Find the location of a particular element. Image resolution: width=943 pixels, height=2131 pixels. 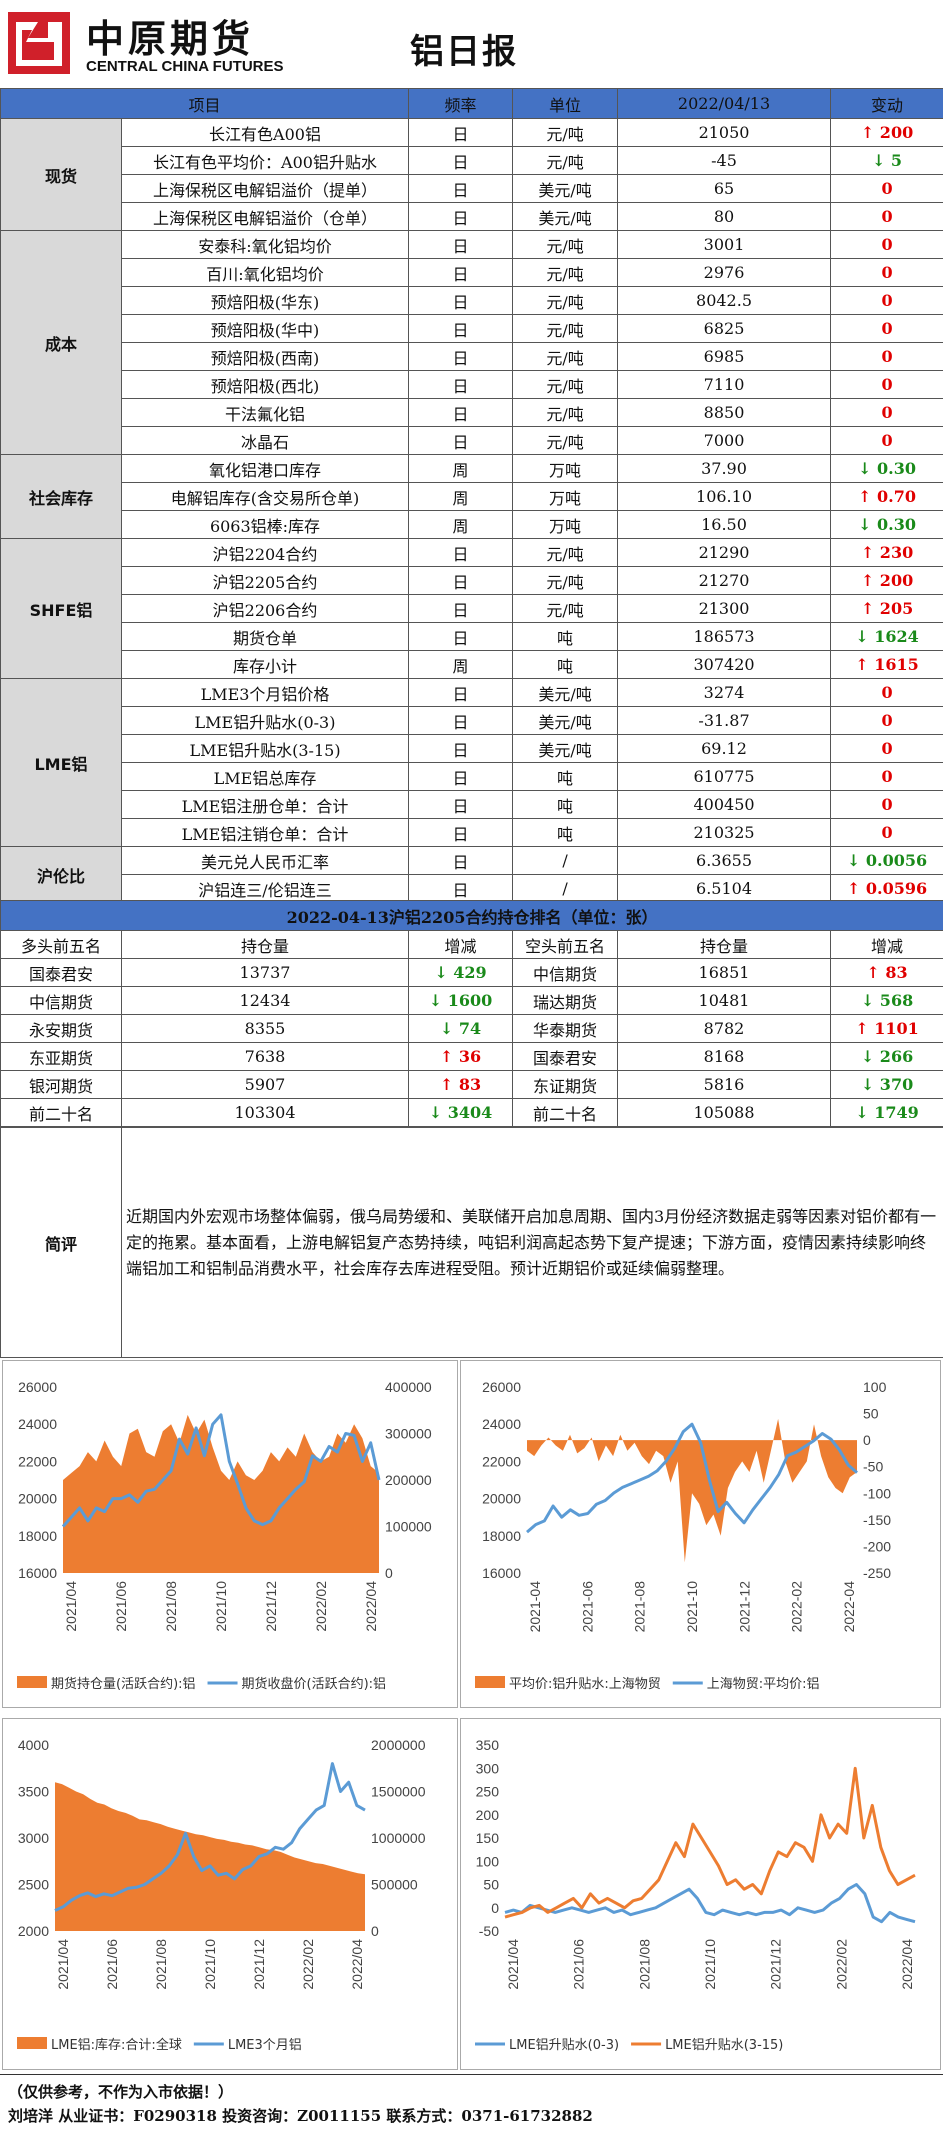

row-change: ↓ 5 is located at coordinates (886, 160).